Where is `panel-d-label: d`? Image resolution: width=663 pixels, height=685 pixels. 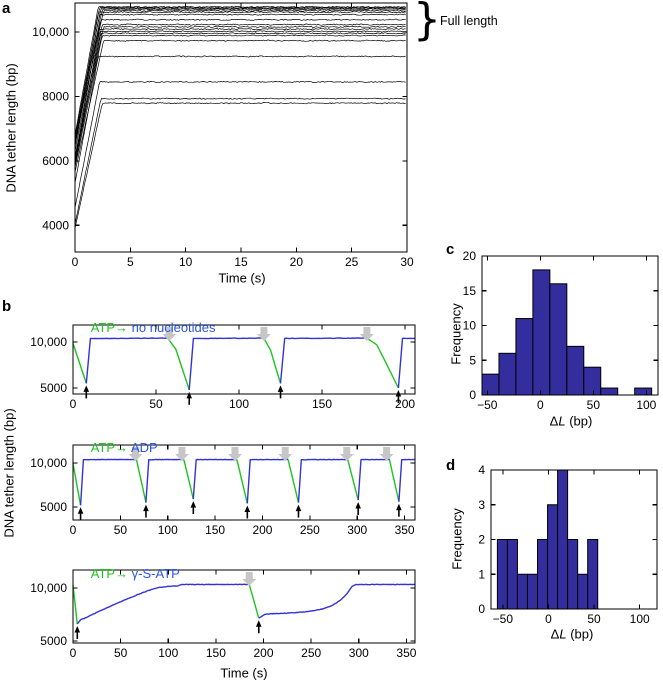
panel-d-label: d is located at coordinates (451, 465).